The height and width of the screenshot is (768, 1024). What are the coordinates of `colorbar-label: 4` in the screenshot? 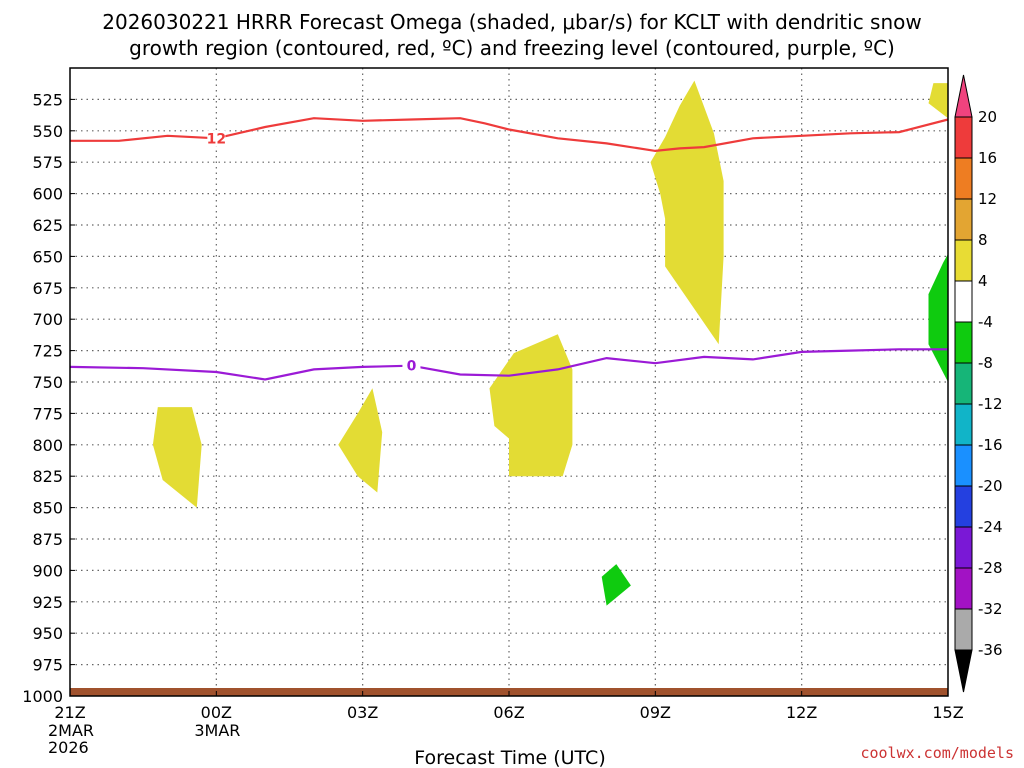 It's located at (983, 281).